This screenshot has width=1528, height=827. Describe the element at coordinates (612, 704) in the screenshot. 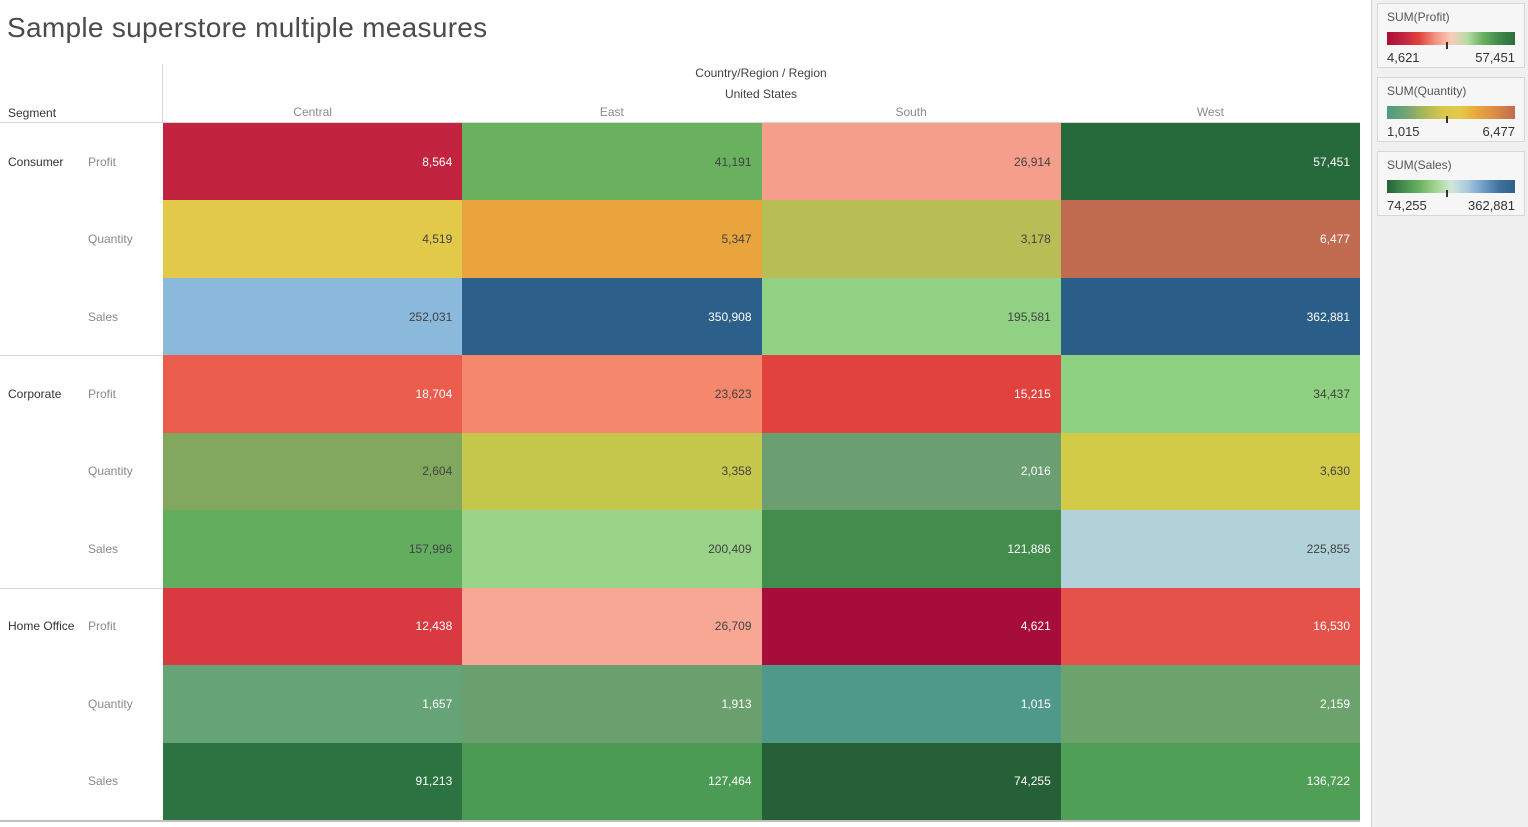

I see `heatmap-cell: 1,913` at that location.